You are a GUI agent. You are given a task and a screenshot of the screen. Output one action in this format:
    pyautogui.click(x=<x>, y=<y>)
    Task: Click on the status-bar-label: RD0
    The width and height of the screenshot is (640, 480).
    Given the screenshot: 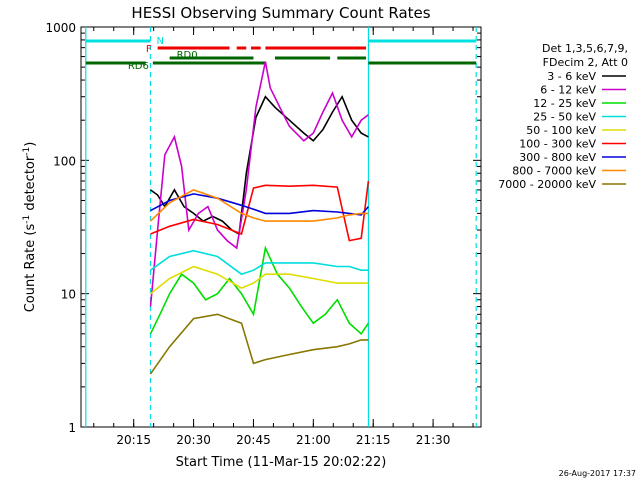 What is the action you would take?
    pyautogui.click(x=187, y=55)
    